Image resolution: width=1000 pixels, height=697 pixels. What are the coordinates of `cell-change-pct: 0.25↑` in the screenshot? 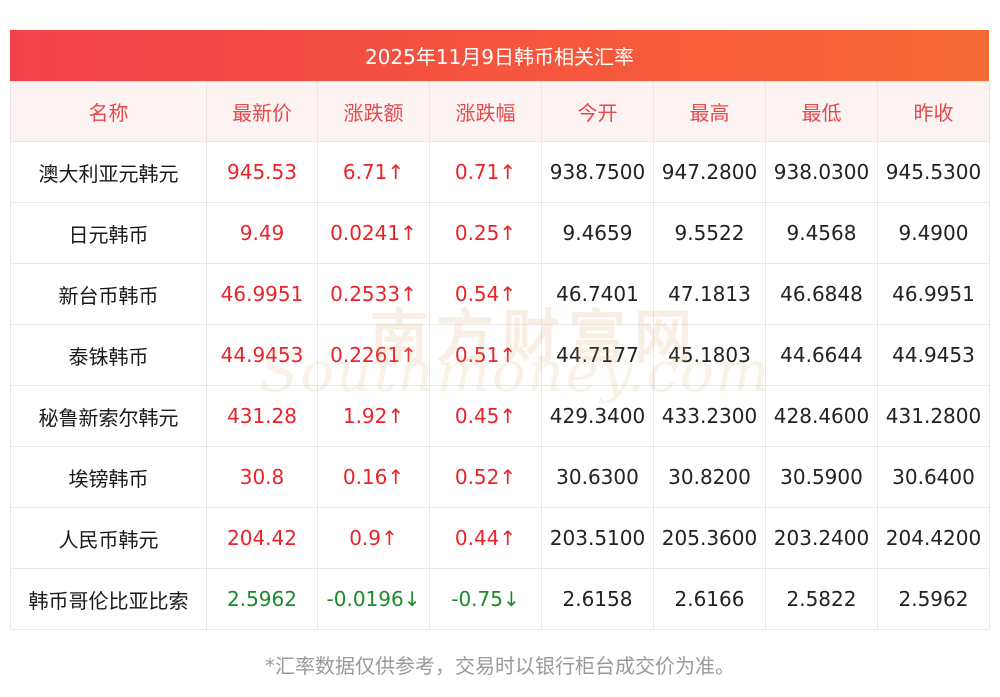 It's located at (485, 233).